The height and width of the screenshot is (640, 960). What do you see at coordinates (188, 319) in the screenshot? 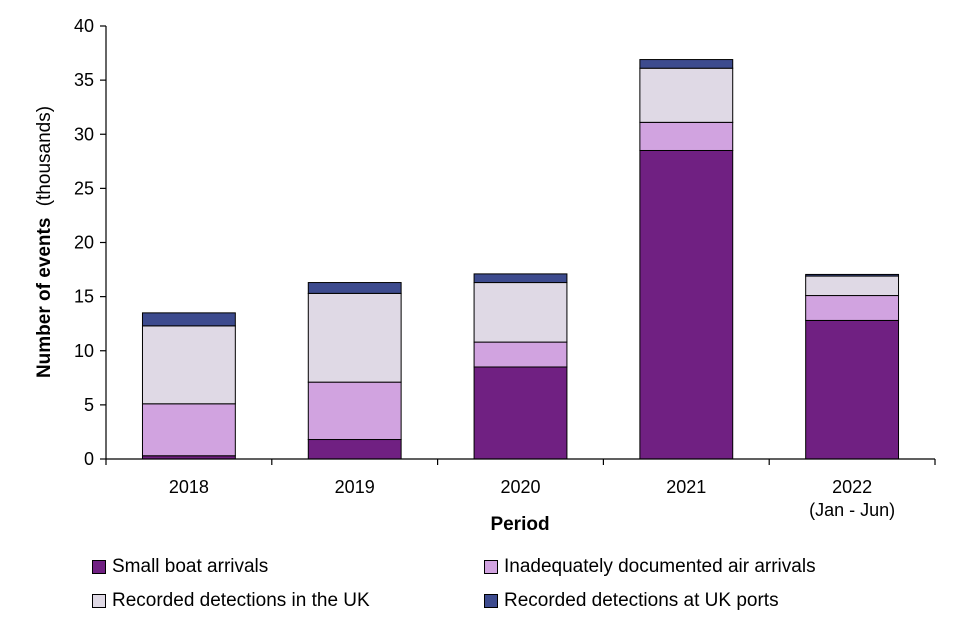
I see `bar-segment-3-2018` at bounding box center [188, 319].